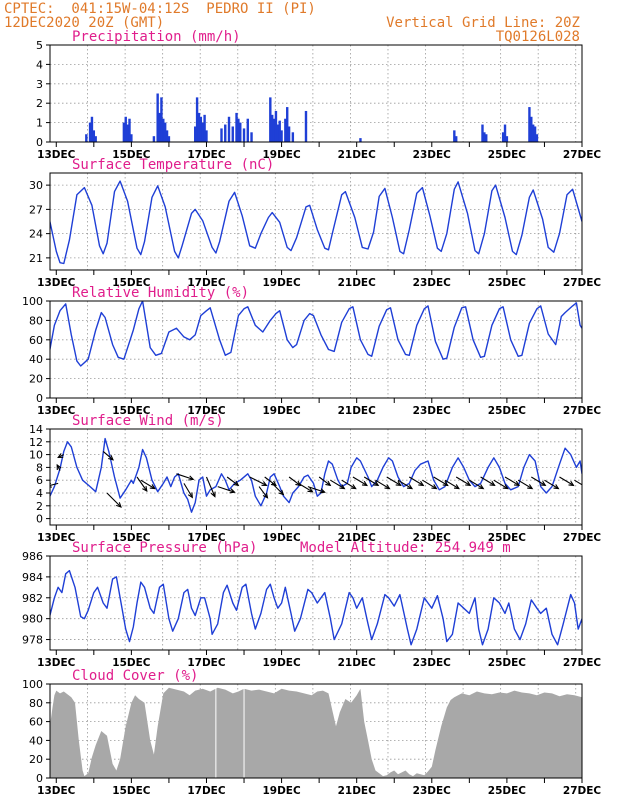  Describe the element at coordinates (312, 117) in the screenshot. I see `series-precip` at that location.